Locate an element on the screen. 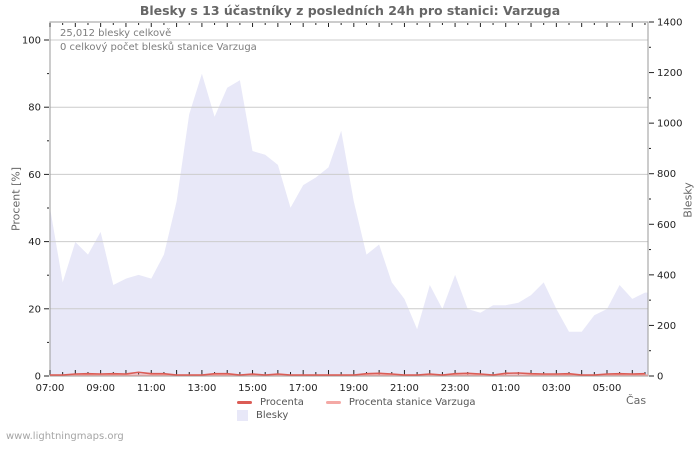  legend-item: Procenta stanice Varzuga is located at coordinates (400, 402).